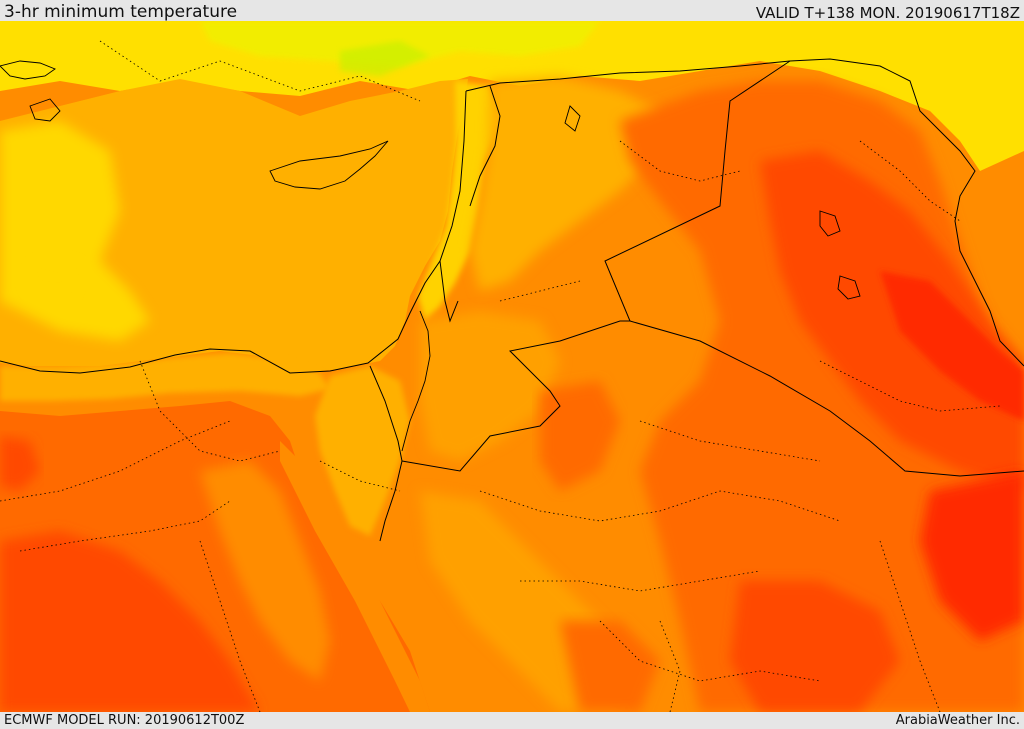 This screenshot has width=1024, height=729. I want to click on model-run-label: ECMWF MODEL RUN: 20190612T00Z, so click(124, 720).